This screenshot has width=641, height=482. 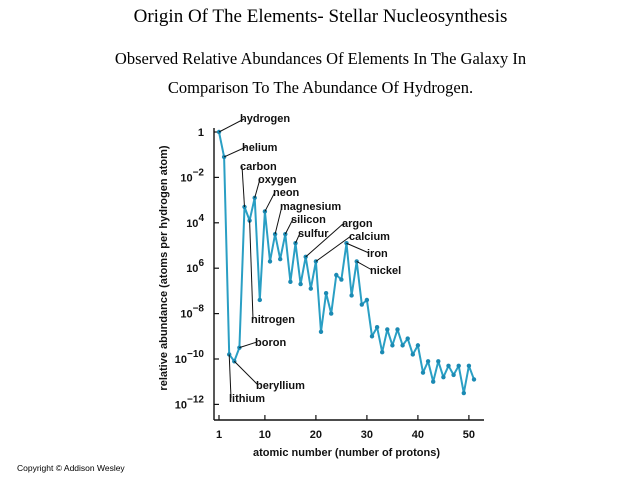 What do you see at coordinates (260, 148) in the screenshot?
I see `annotation-helium: helium` at bounding box center [260, 148].